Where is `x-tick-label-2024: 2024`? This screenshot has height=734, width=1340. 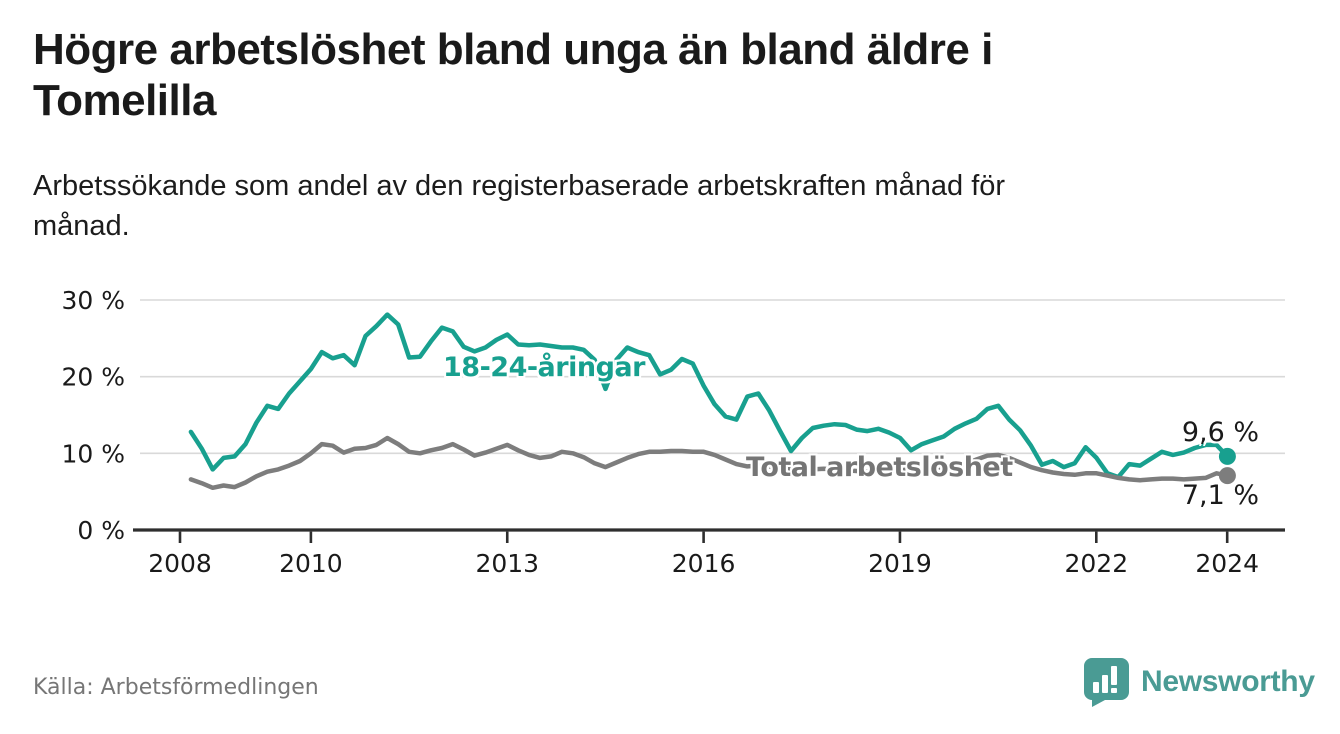
x-tick-label-2024: 2024 is located at coordinates (1227, 563).